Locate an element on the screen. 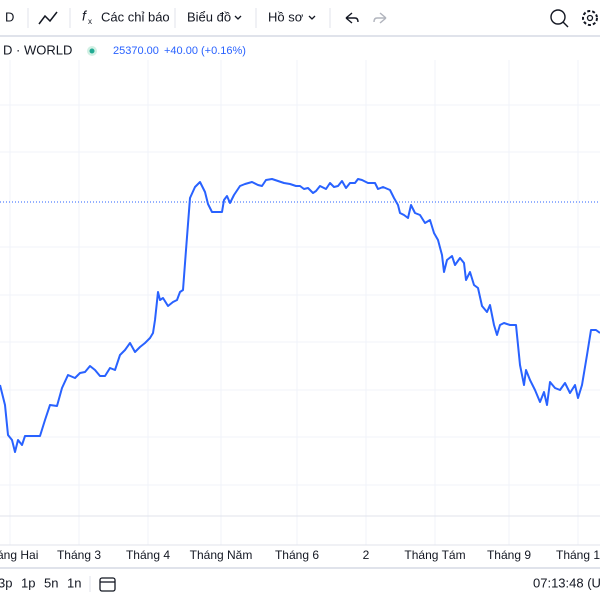 The height and width of the screenshot is (600, 600). time-label: Tháng Năm is located at coordinates (221, 555).